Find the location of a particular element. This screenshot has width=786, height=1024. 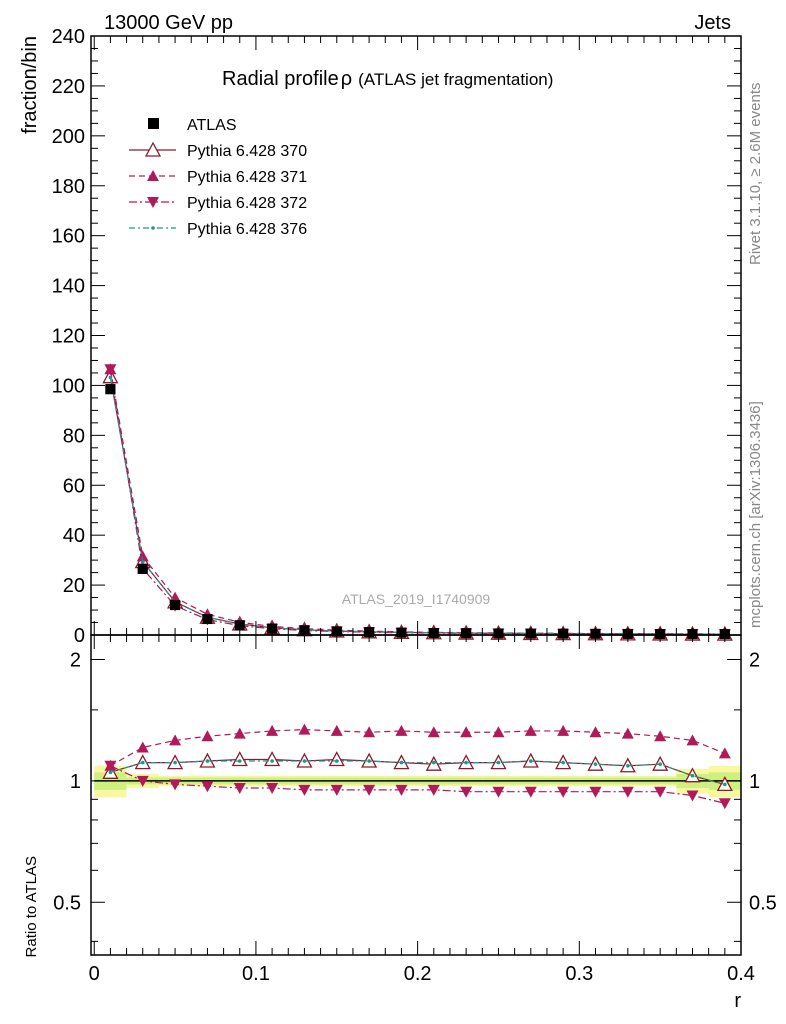

ratio-plot-area is located at coordinates (417, 766).